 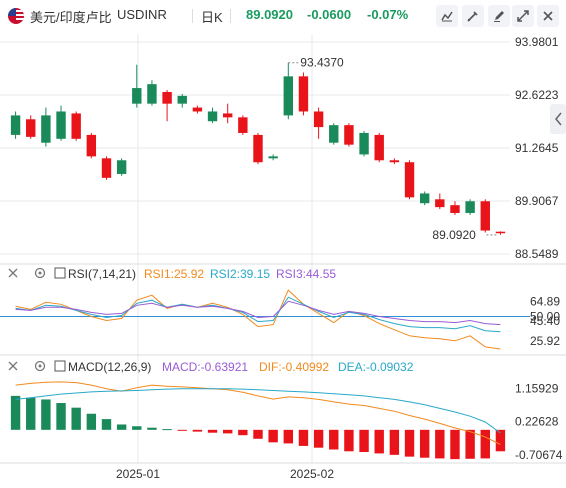 What do you see at coordinates (109, 367) in the screenshot?
I see `macd-label: MACD(12,26,9)` at bounding box center [109, 367].